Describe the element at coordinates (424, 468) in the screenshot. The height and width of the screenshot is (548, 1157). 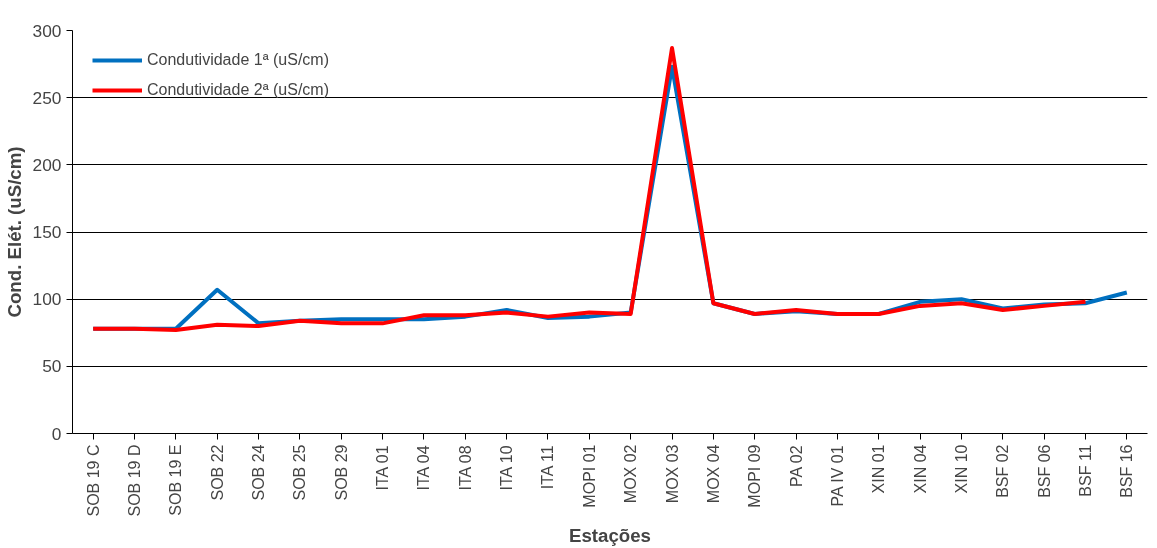
I see `x-tick-label: ITA 04` at that location.